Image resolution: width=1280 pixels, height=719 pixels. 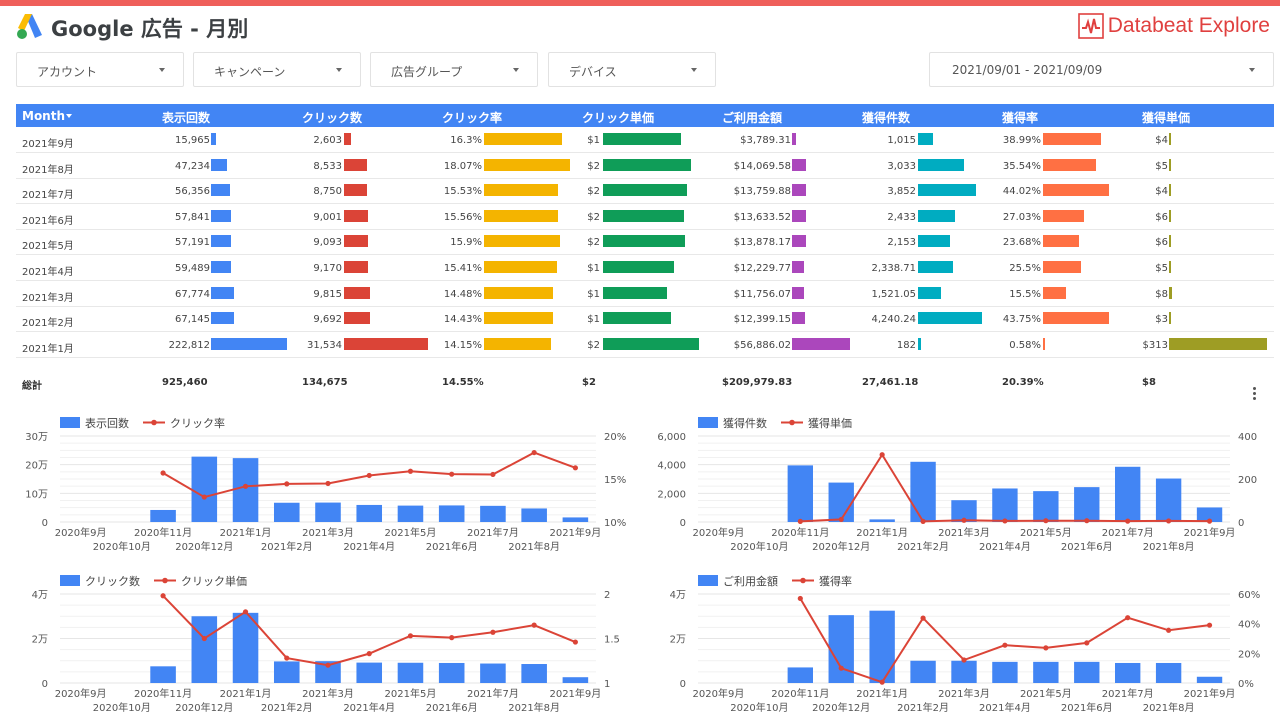 I want to click on filter-adgroup: 広告グループ, so click(x=454, y=69).